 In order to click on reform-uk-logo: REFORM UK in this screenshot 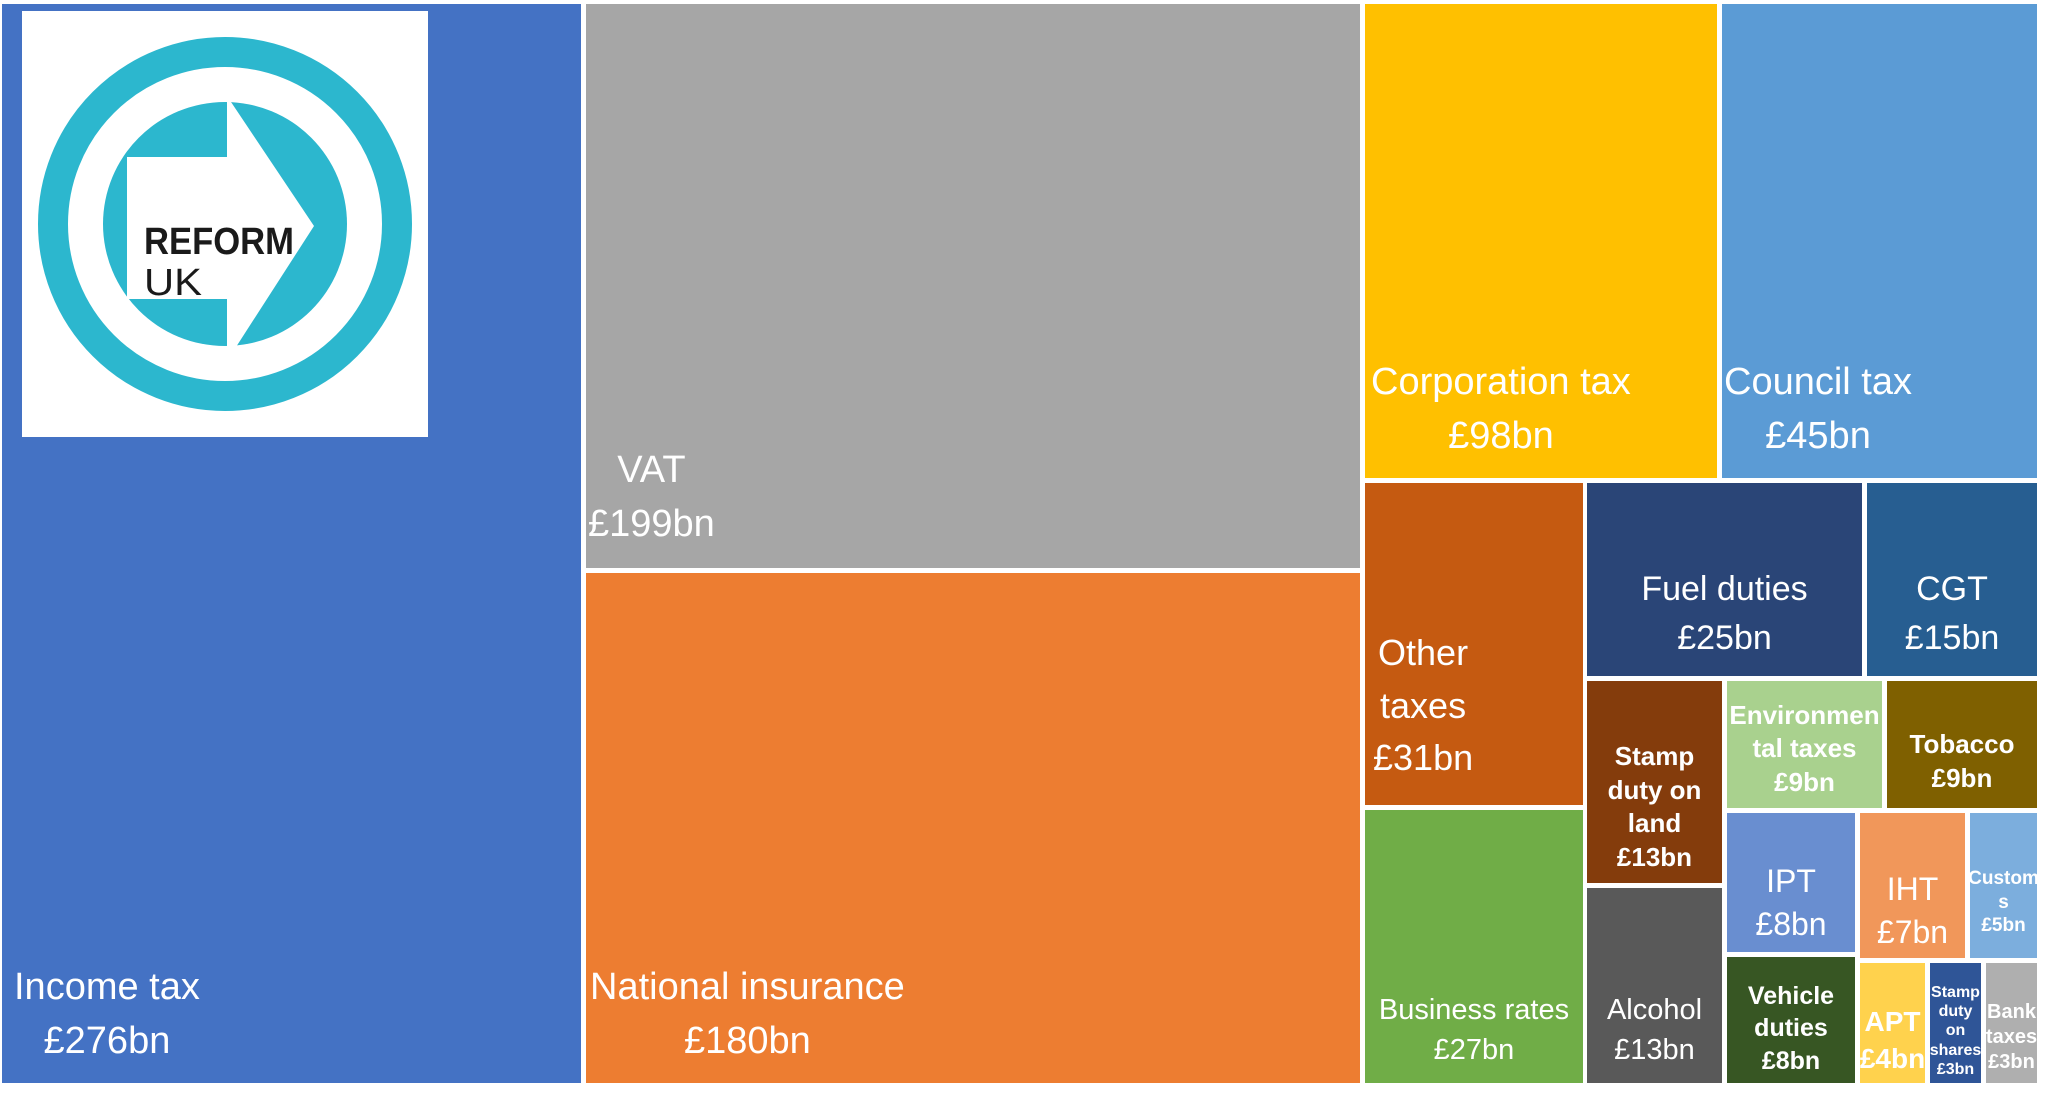, I will do `click(225, 224)`.